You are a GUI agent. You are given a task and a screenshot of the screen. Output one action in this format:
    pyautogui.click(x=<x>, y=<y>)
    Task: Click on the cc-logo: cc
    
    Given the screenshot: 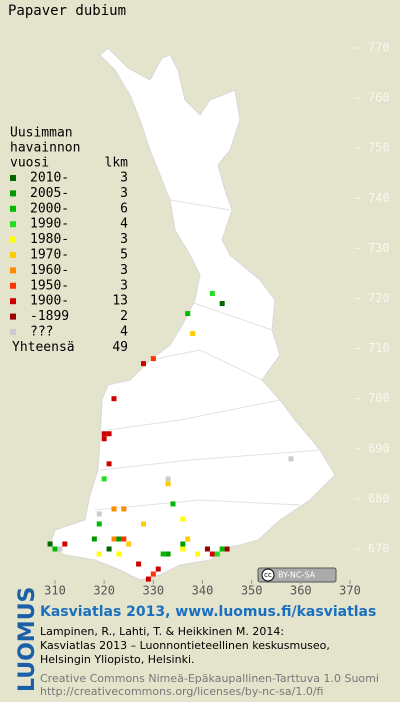 What is the action you would take?
    pyautogui.click(x=268, y=575)
    